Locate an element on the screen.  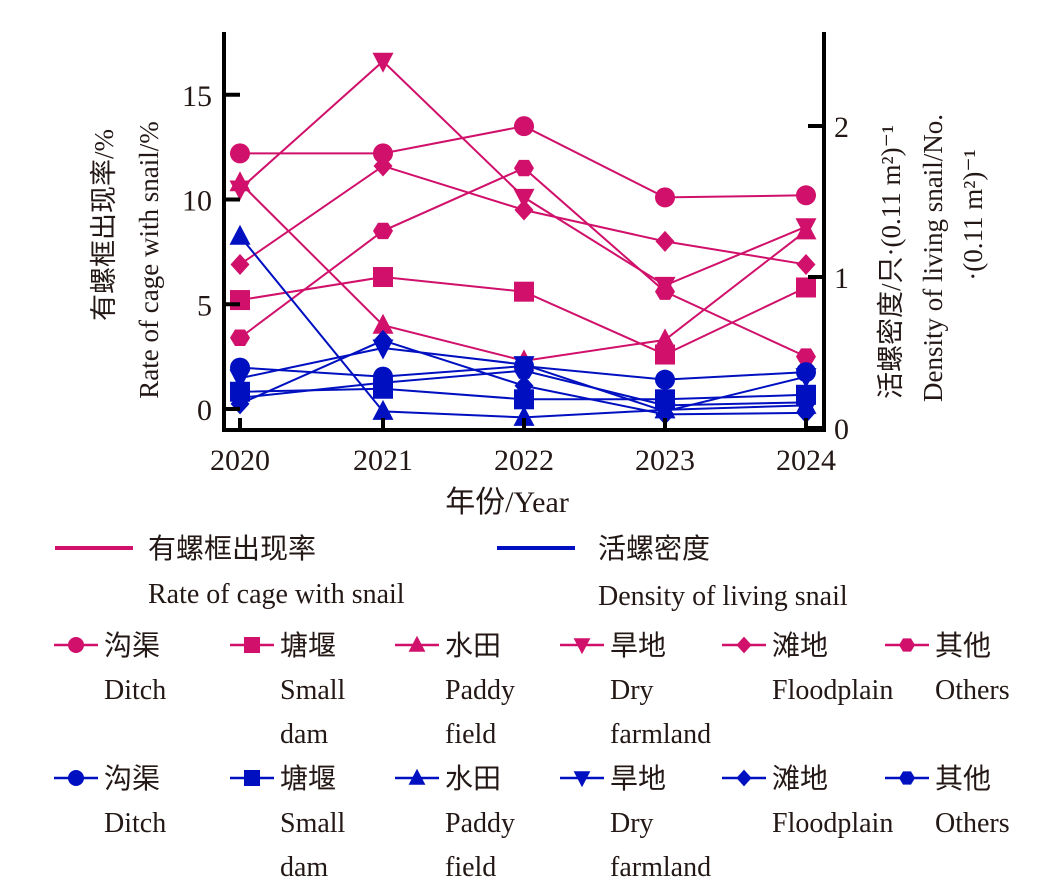
y-right-title-cn: 活螺密度/只·(0.11 m²)⁻¹ is located at coordinates (891, 262).